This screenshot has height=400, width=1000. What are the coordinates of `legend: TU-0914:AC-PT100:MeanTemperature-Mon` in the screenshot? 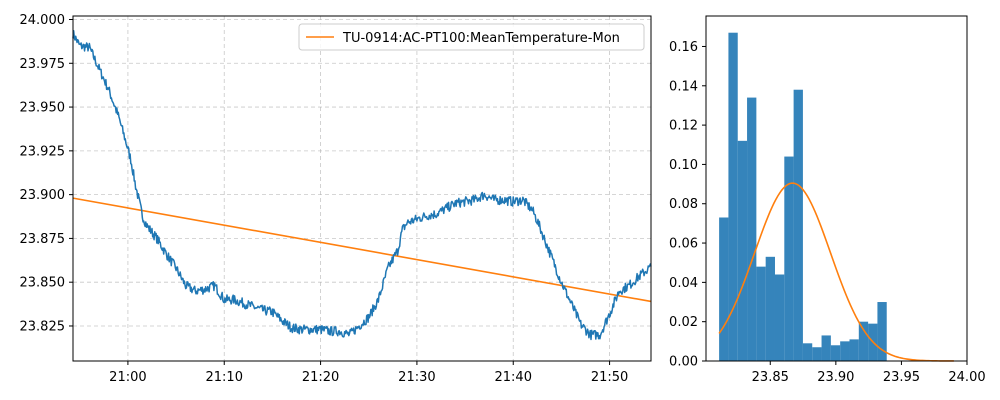 It's located at (471, 37).